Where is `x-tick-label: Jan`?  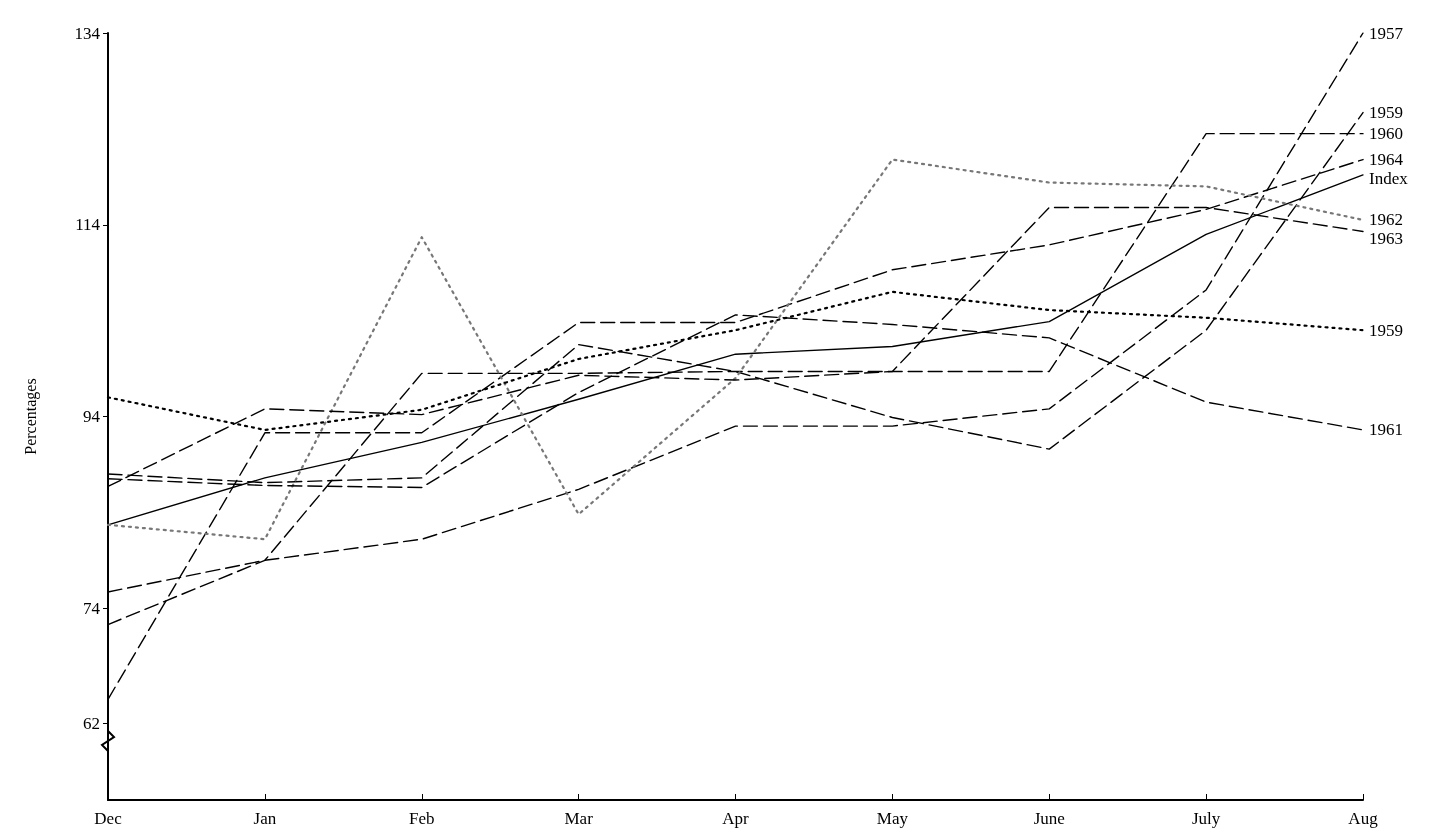
x-tick-label: Jan is located at coordinates (265, 818).